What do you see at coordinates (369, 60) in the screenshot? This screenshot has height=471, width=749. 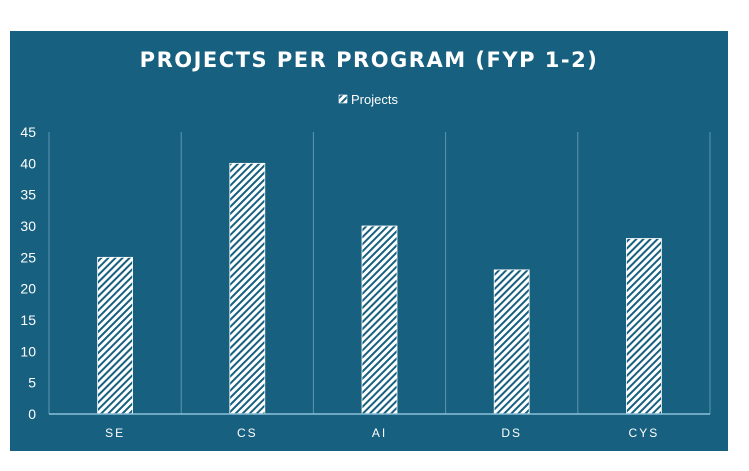 I see `chart-title: PROJECTS PER PROGRAM (FYP 1-2)` at bounding box center [369, 60].